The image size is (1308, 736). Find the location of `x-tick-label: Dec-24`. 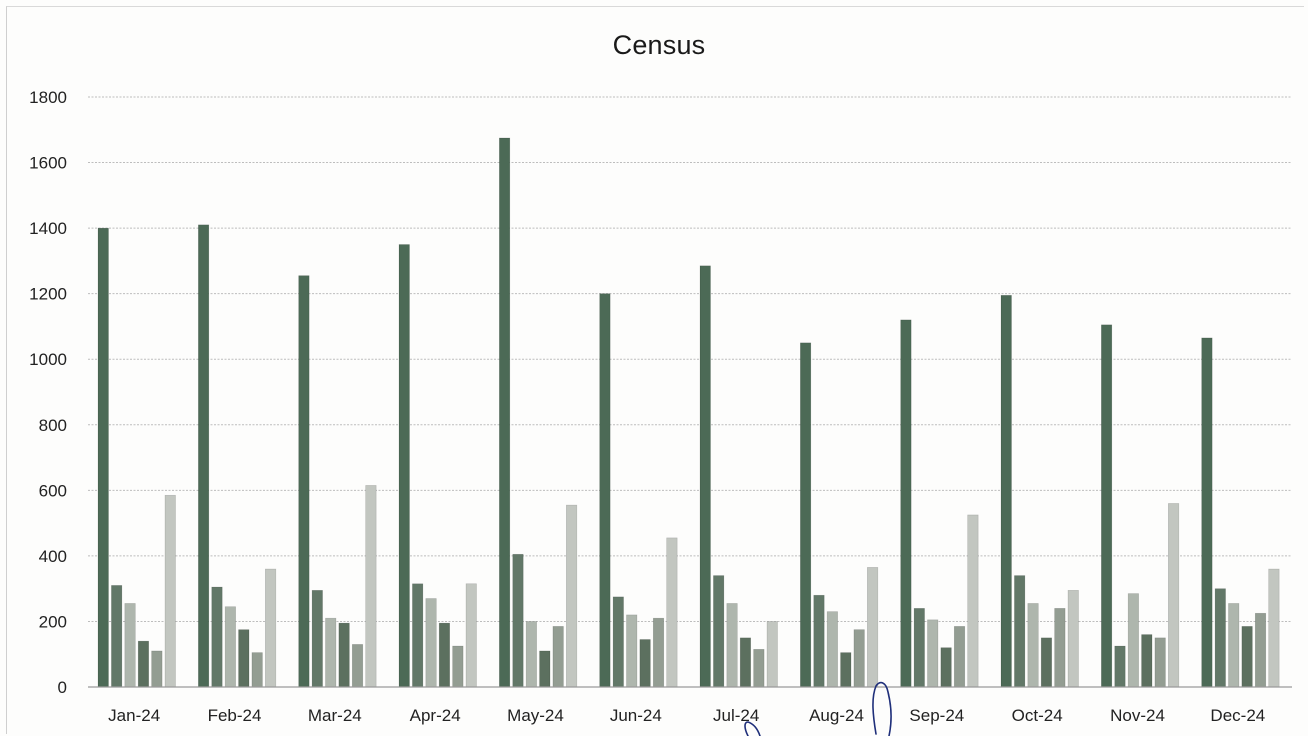

x-tick-label: Dec-24 is located at coordinates (1237, 715).